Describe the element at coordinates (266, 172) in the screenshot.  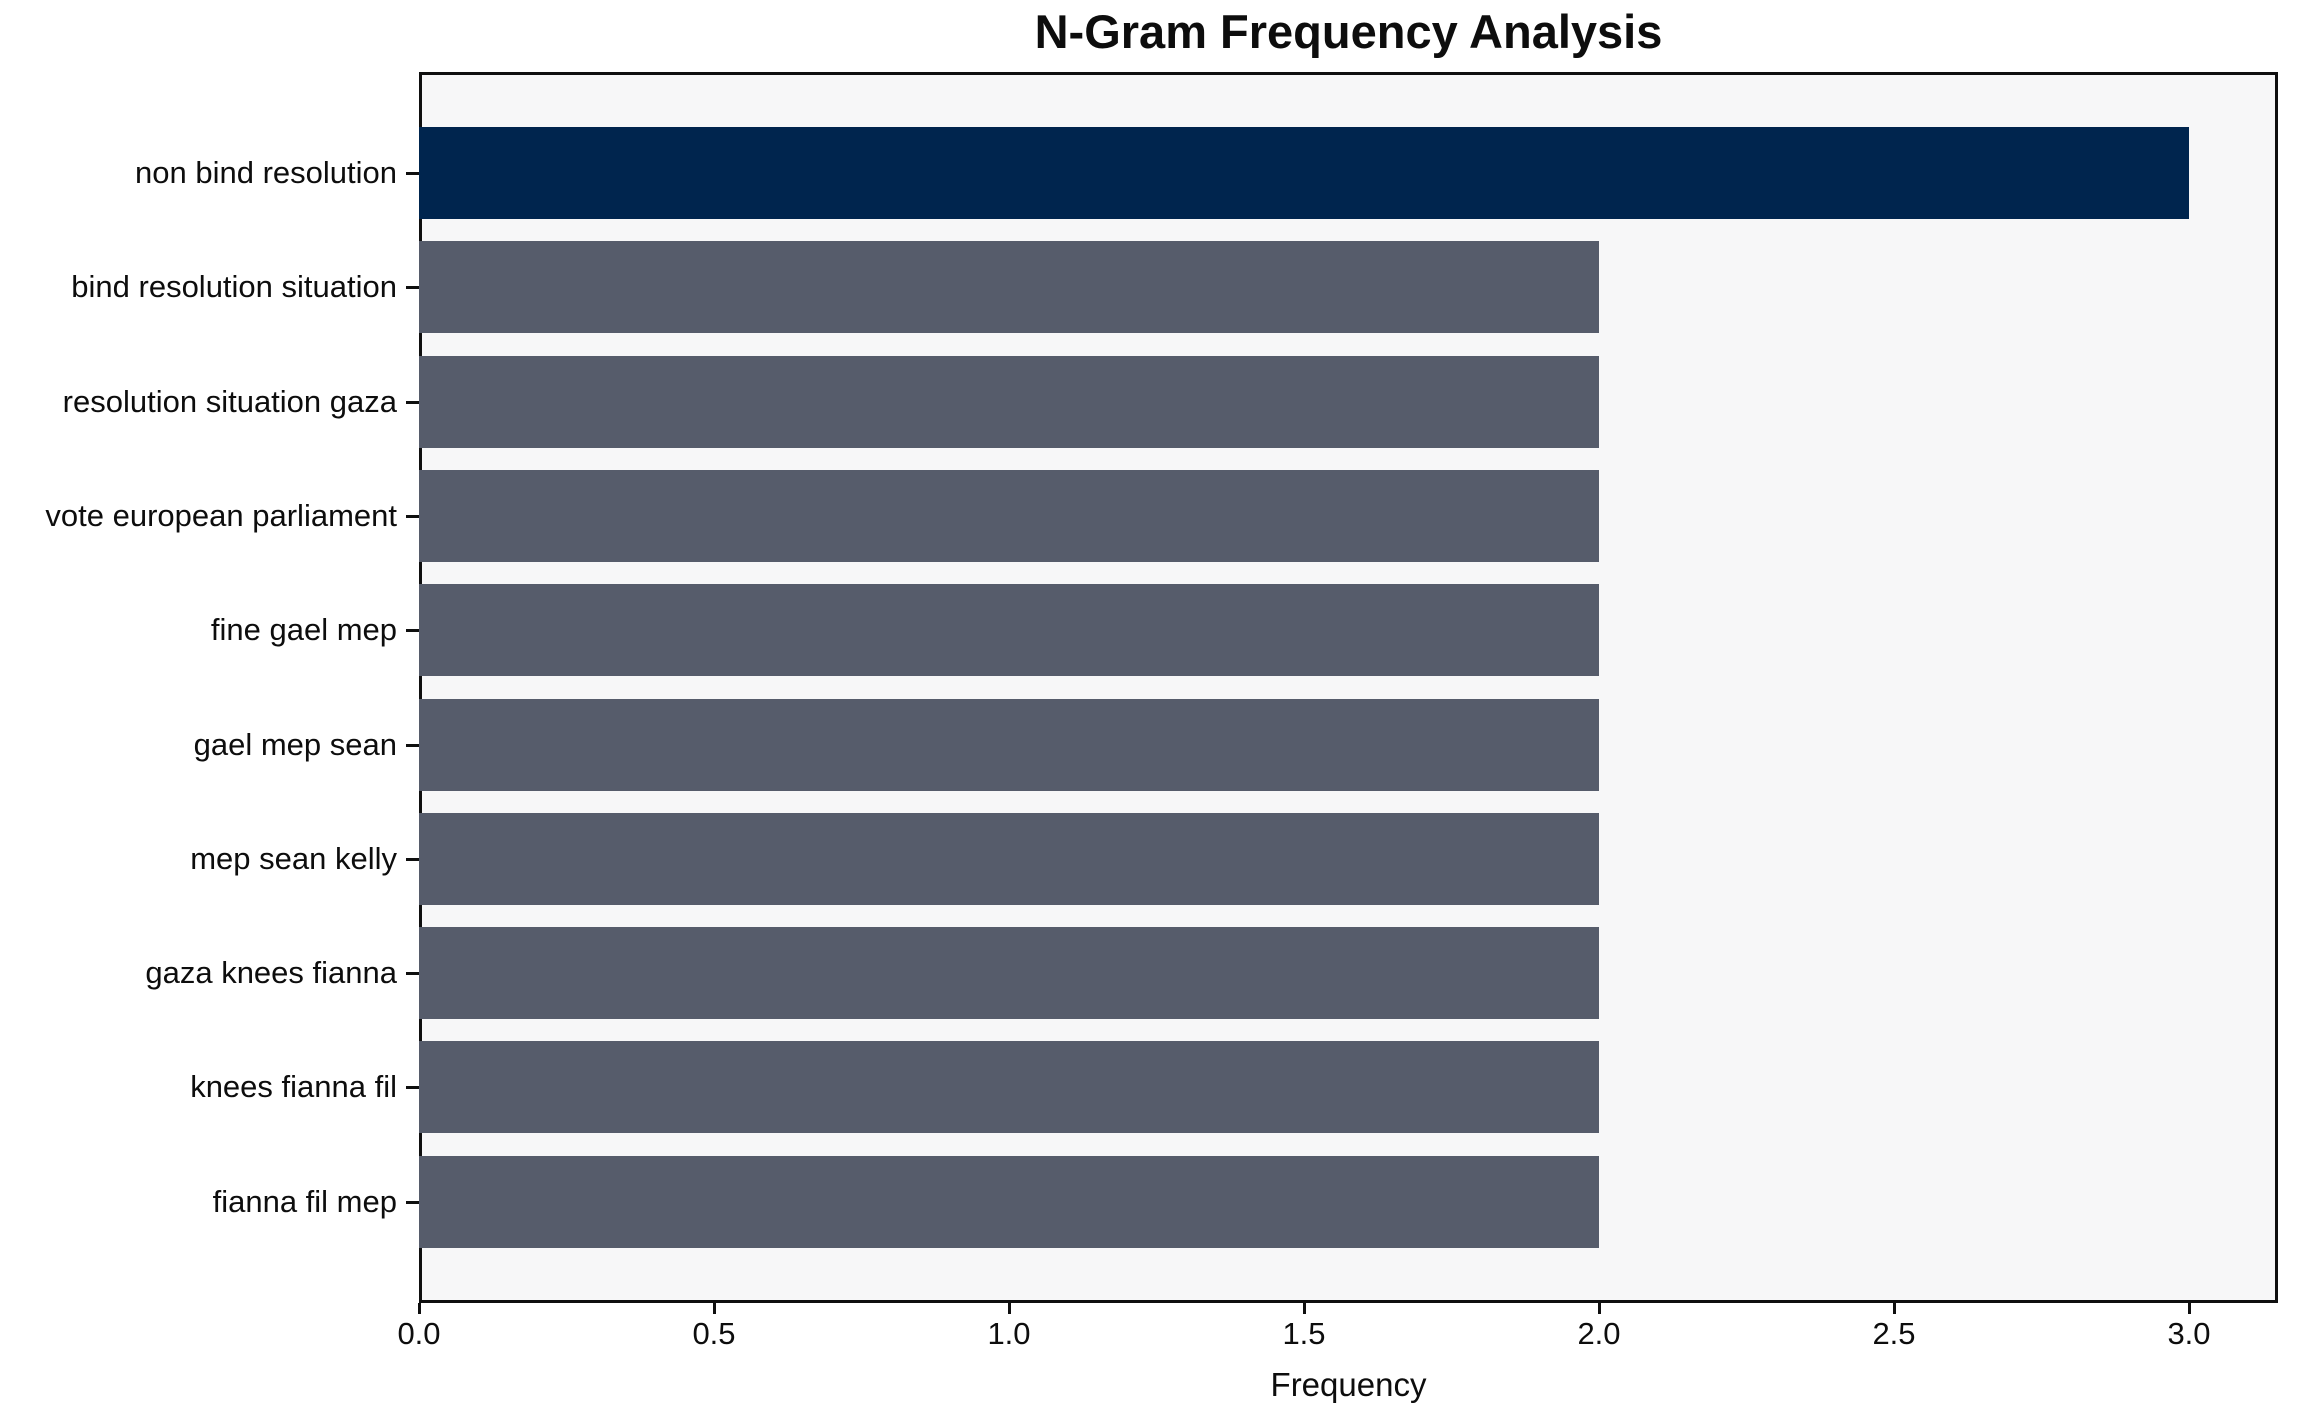
I see `y-tick-label: non bind resolution` at that location.